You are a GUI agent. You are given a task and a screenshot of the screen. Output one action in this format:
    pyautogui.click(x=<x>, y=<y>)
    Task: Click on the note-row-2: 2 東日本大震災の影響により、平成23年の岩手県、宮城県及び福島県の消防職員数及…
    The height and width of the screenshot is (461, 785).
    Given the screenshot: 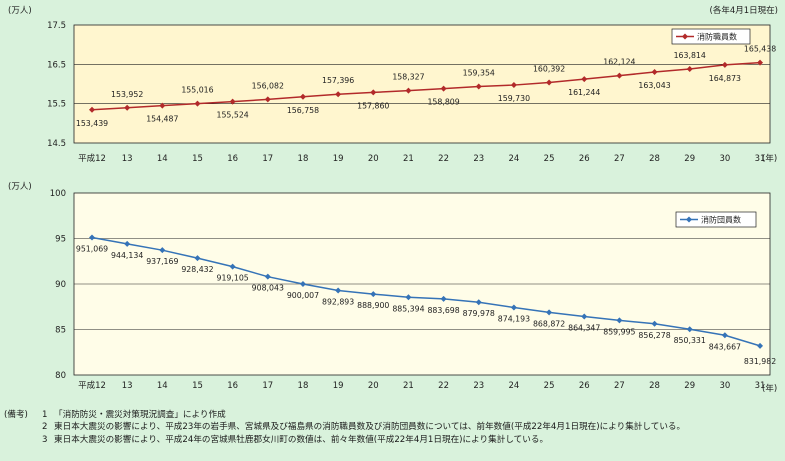 What is the action you would take?
    pyautogui.click(x=394, y=427)
    